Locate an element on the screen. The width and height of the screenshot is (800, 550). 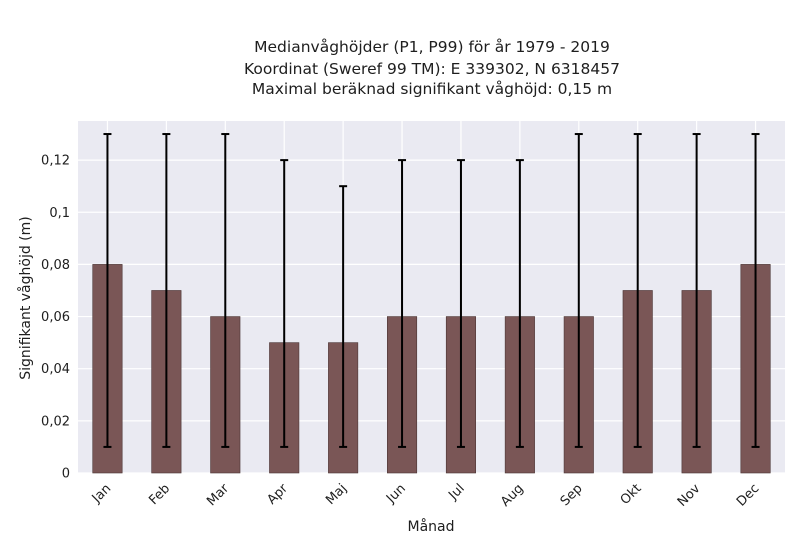
x-tick-label-sep: Sep is located at coordinates (572, 495).